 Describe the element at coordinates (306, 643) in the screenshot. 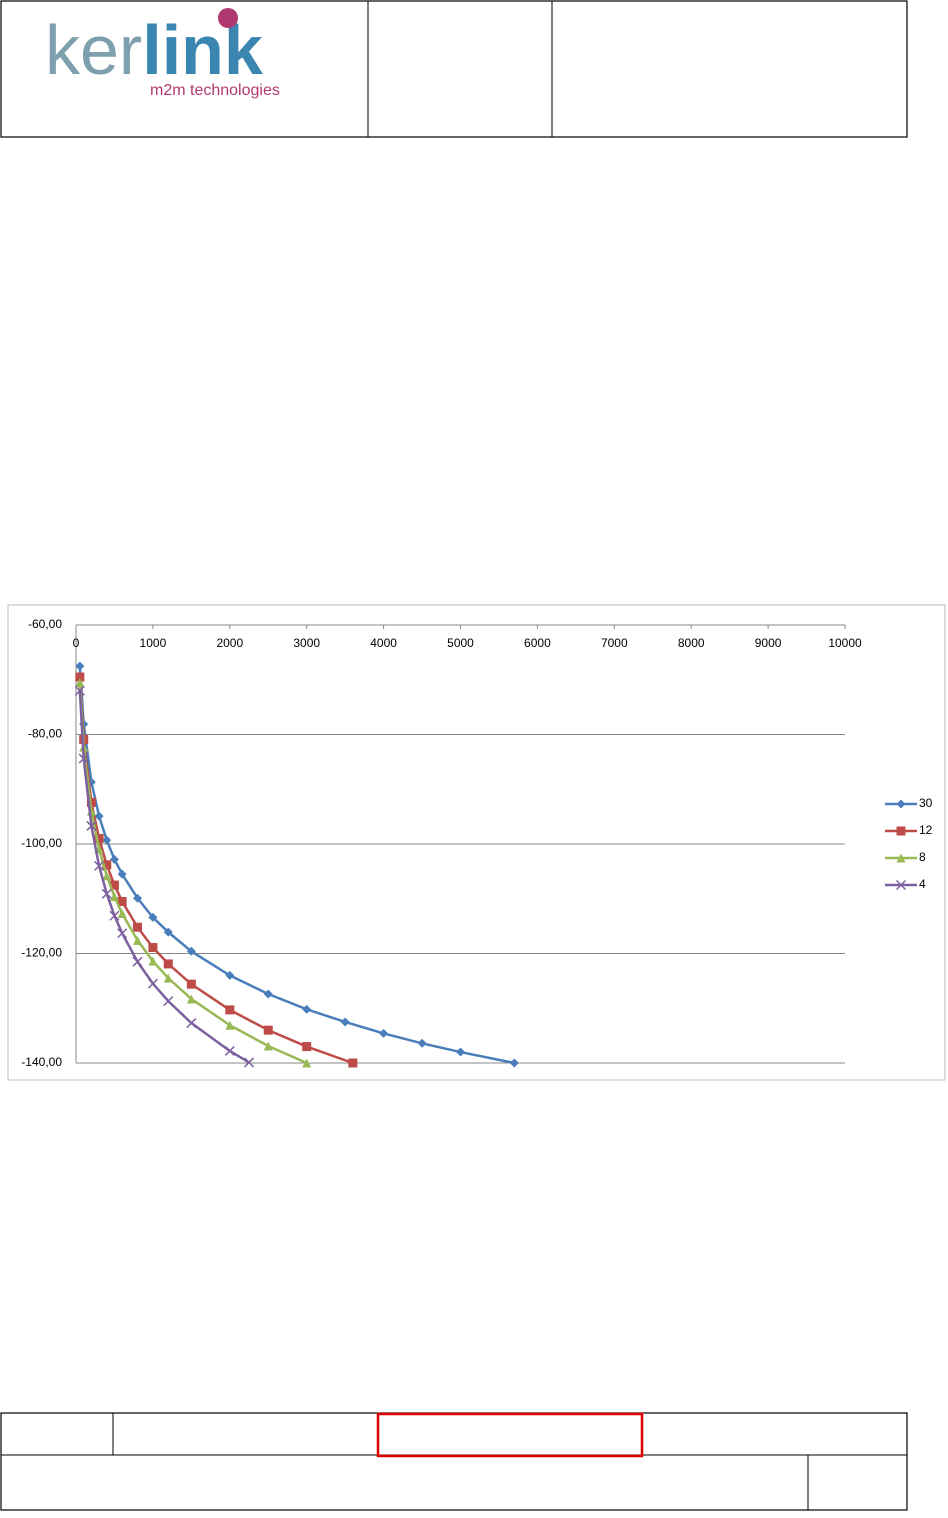

I see `x-tick-label: 3000` at that location.